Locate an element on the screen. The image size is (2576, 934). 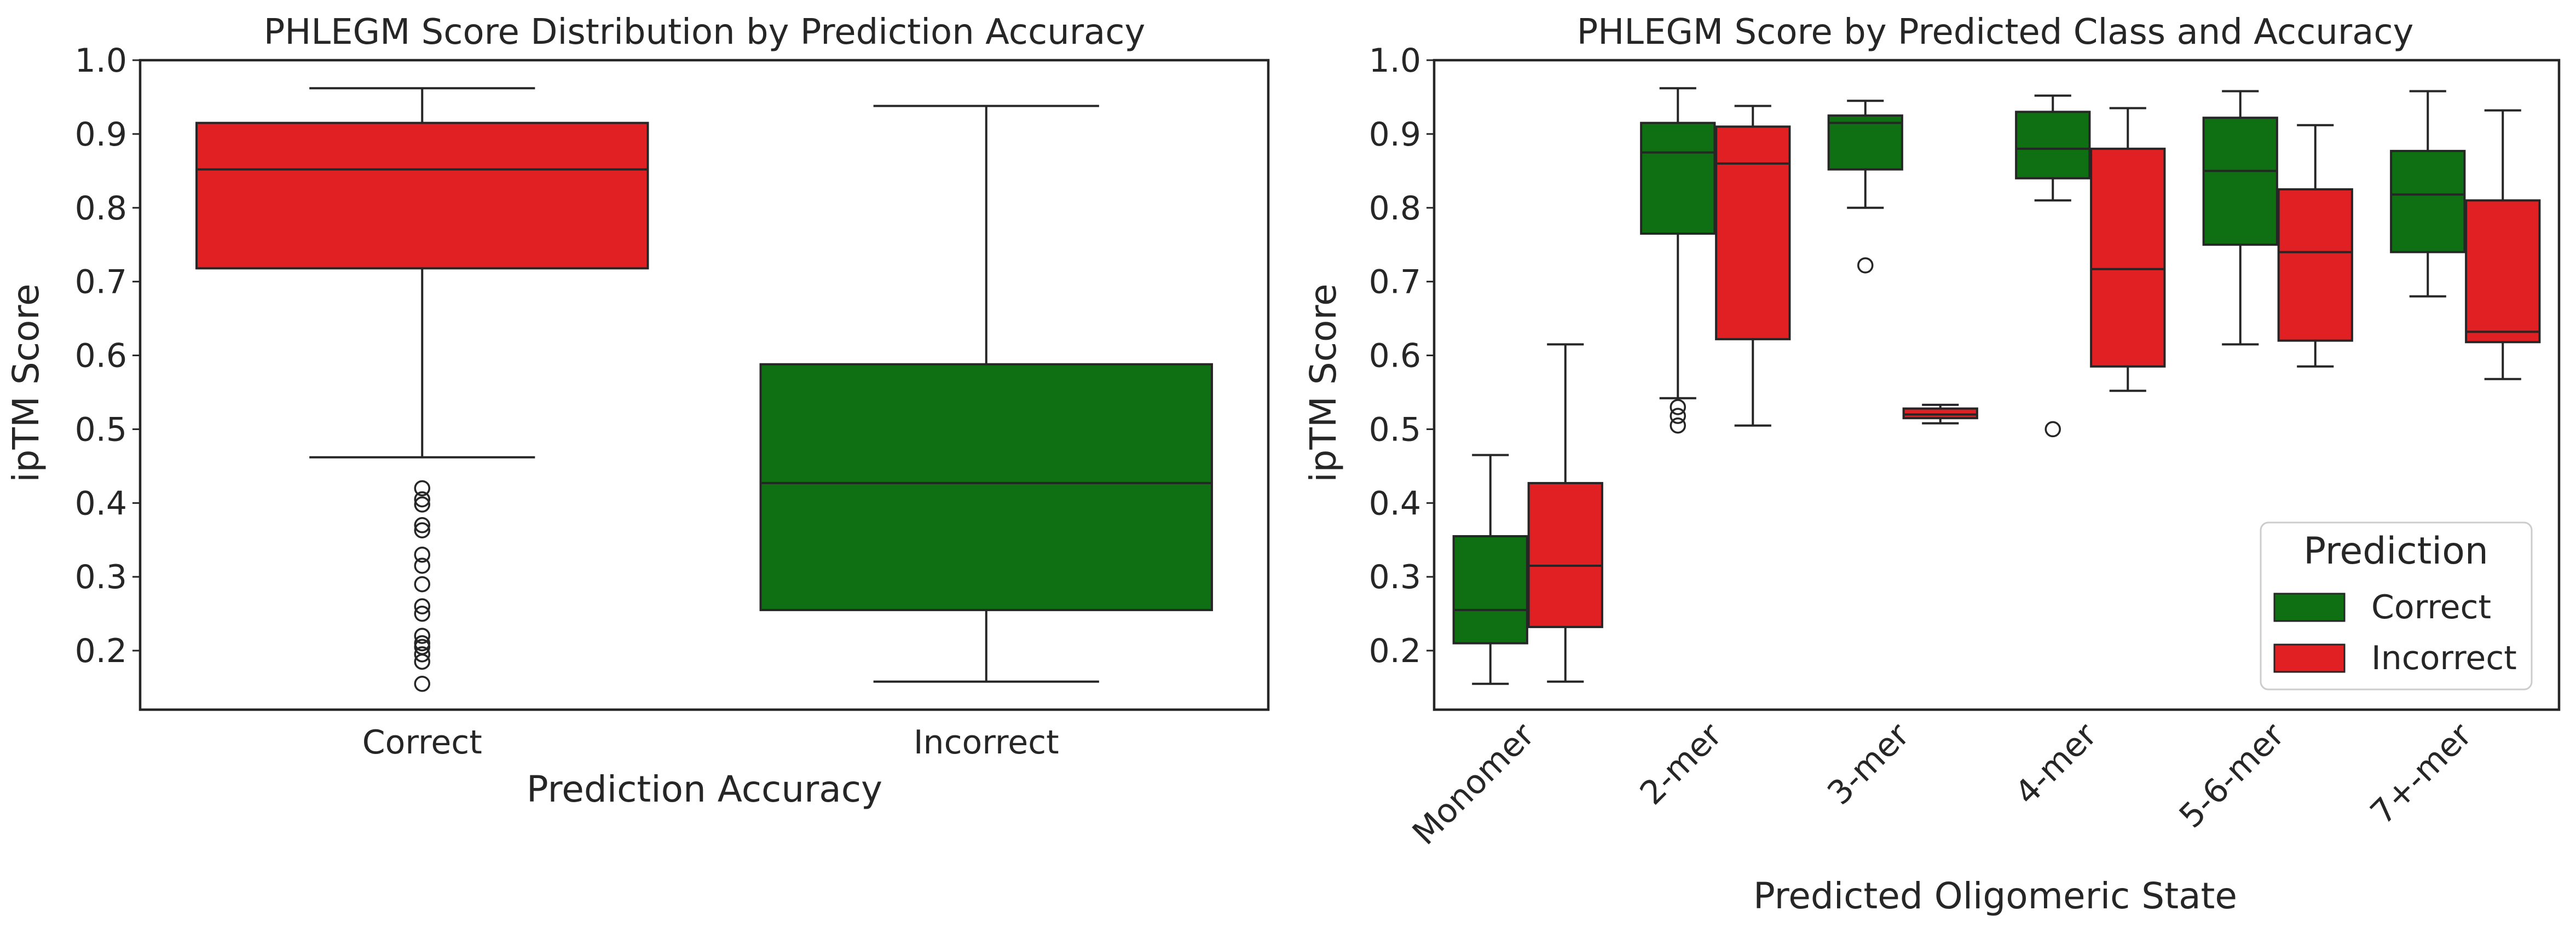
right-box-4-mer-incorrect-iqr is located at coordinates (2128, 258).